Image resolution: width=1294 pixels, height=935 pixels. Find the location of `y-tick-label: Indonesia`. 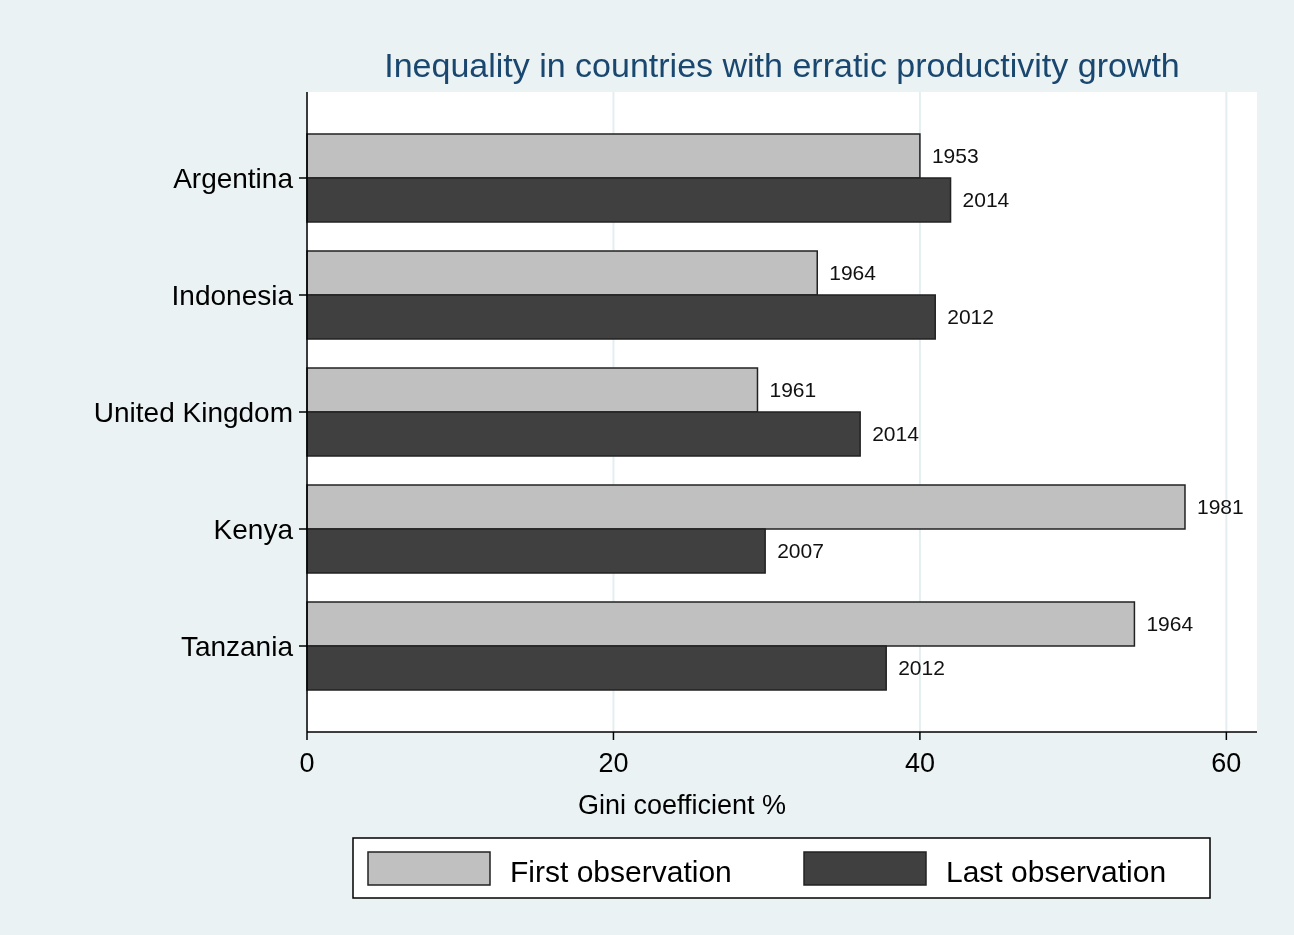

y-tick-label: Indonesia is located at coordinates (232, 295).